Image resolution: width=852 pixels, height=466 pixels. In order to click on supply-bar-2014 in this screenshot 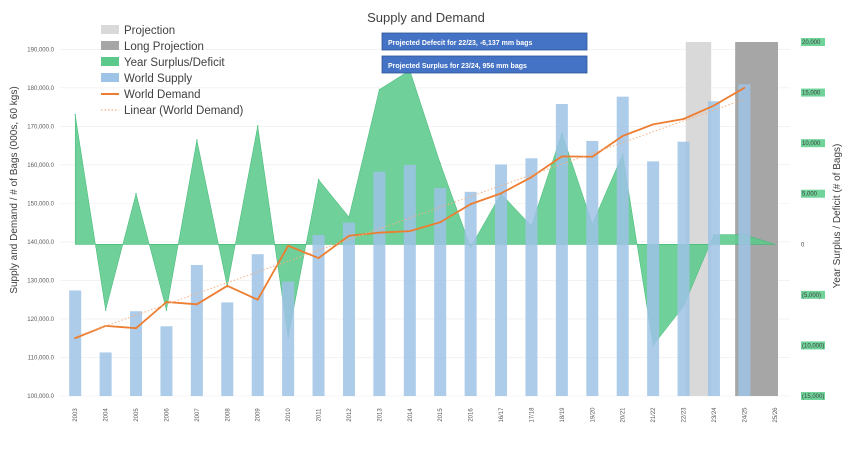, I will do `click(409, 280)`.